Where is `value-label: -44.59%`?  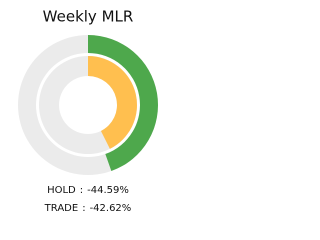
value-label: -44.59% is located at coordinates (108, 190).